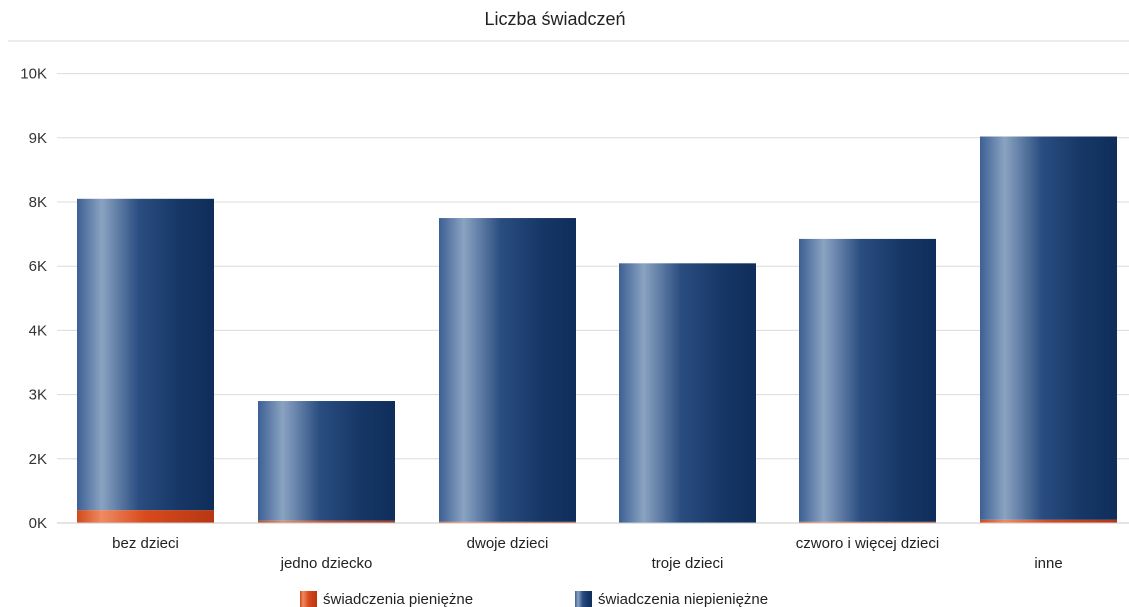 The height and width of the screenshot is (607, 1129). Describe the element at coordinates (33, 74) in the screenshot. I see `y-tick-label: 10K` at that location.